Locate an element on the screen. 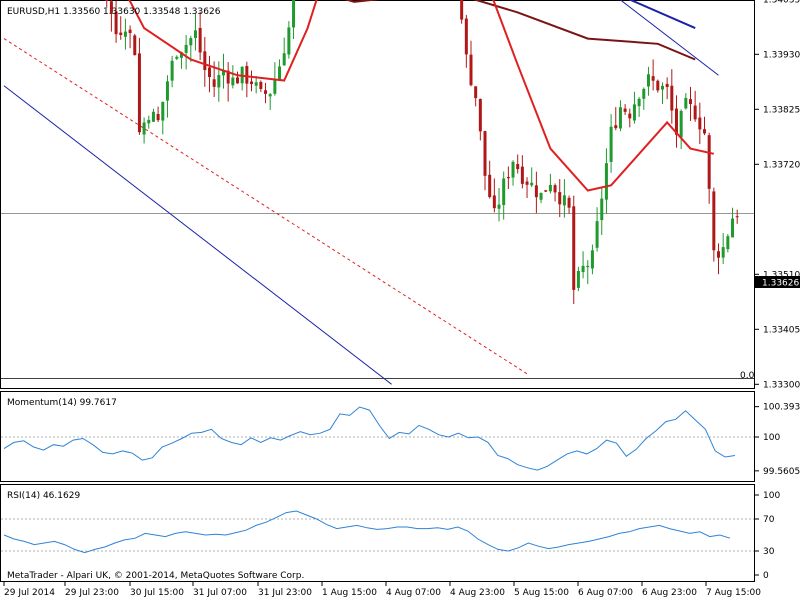 The height and width of the screenshot is (600, 800). time-tick-label: 6 Aug 07:00 is located at coordinates (605, 593).